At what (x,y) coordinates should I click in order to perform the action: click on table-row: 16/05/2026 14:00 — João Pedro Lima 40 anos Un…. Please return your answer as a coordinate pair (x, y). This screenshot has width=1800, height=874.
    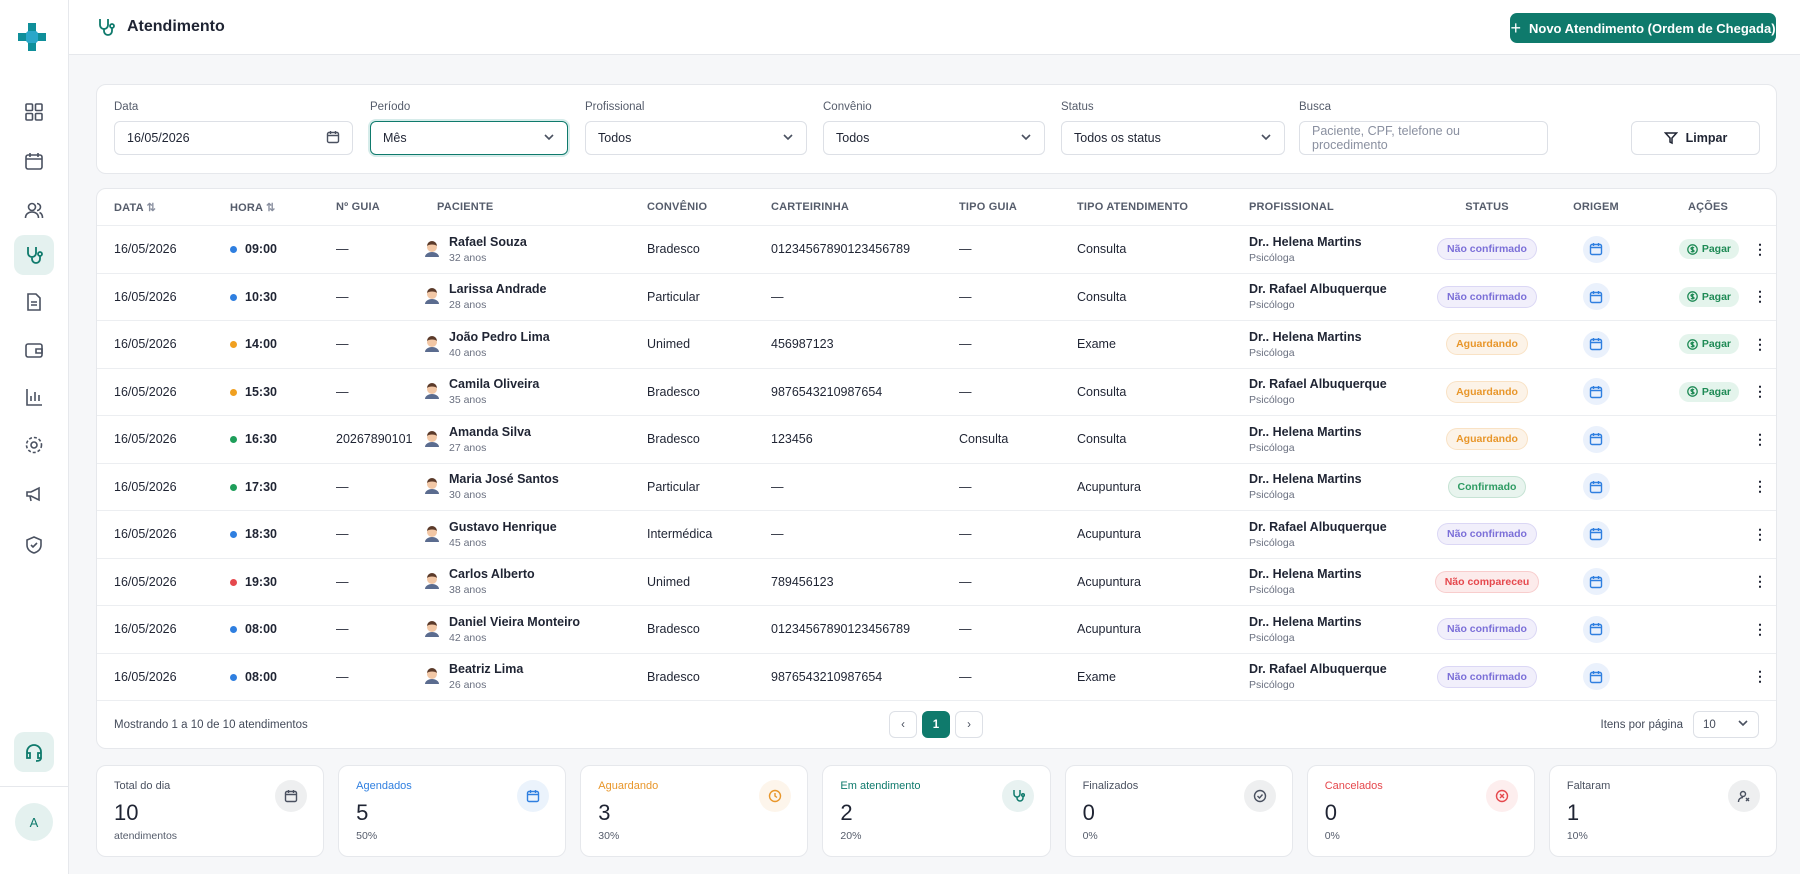
    Looking at the image, I should click on (936, 345).